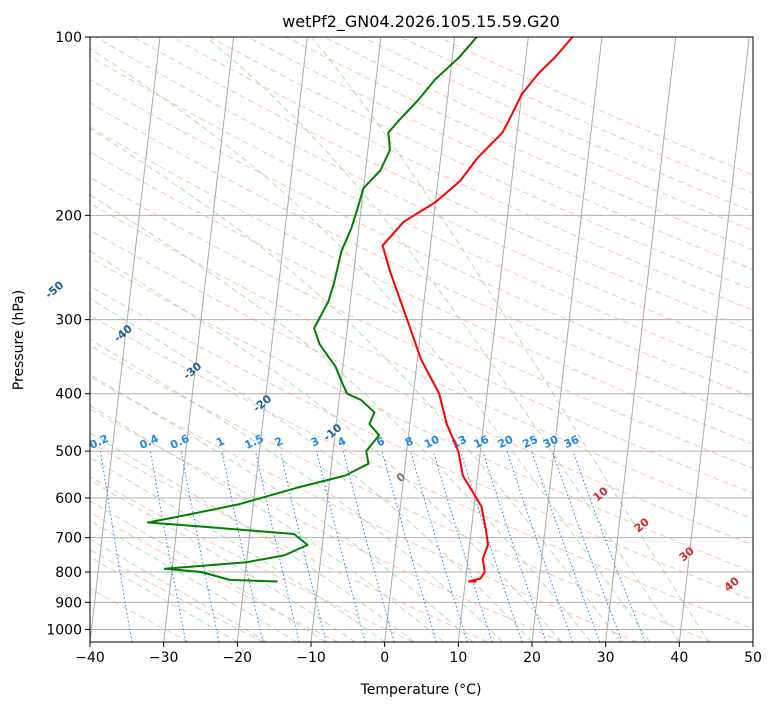  I want to click on mixing-ratio-labels: 0.2 0.4 0.6 1 1.5 2 3 4 6 8 10 13 16 20 25 30 36, so click(334, 442).